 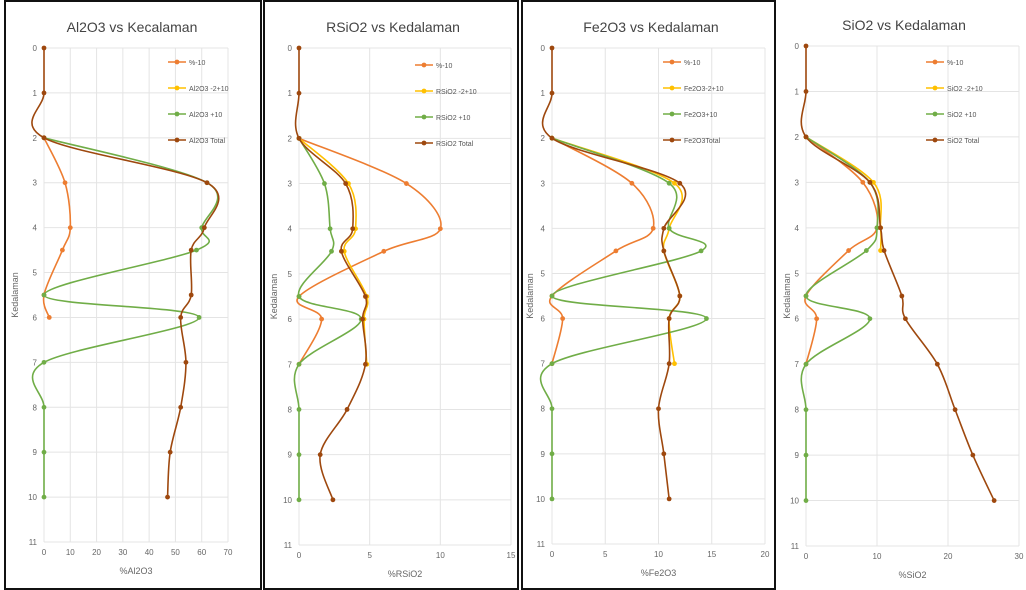 What do you see at coordinates (149, 552) in the screenshot?
I see `x-tick-label: 40` at bounding box center [149, 552].